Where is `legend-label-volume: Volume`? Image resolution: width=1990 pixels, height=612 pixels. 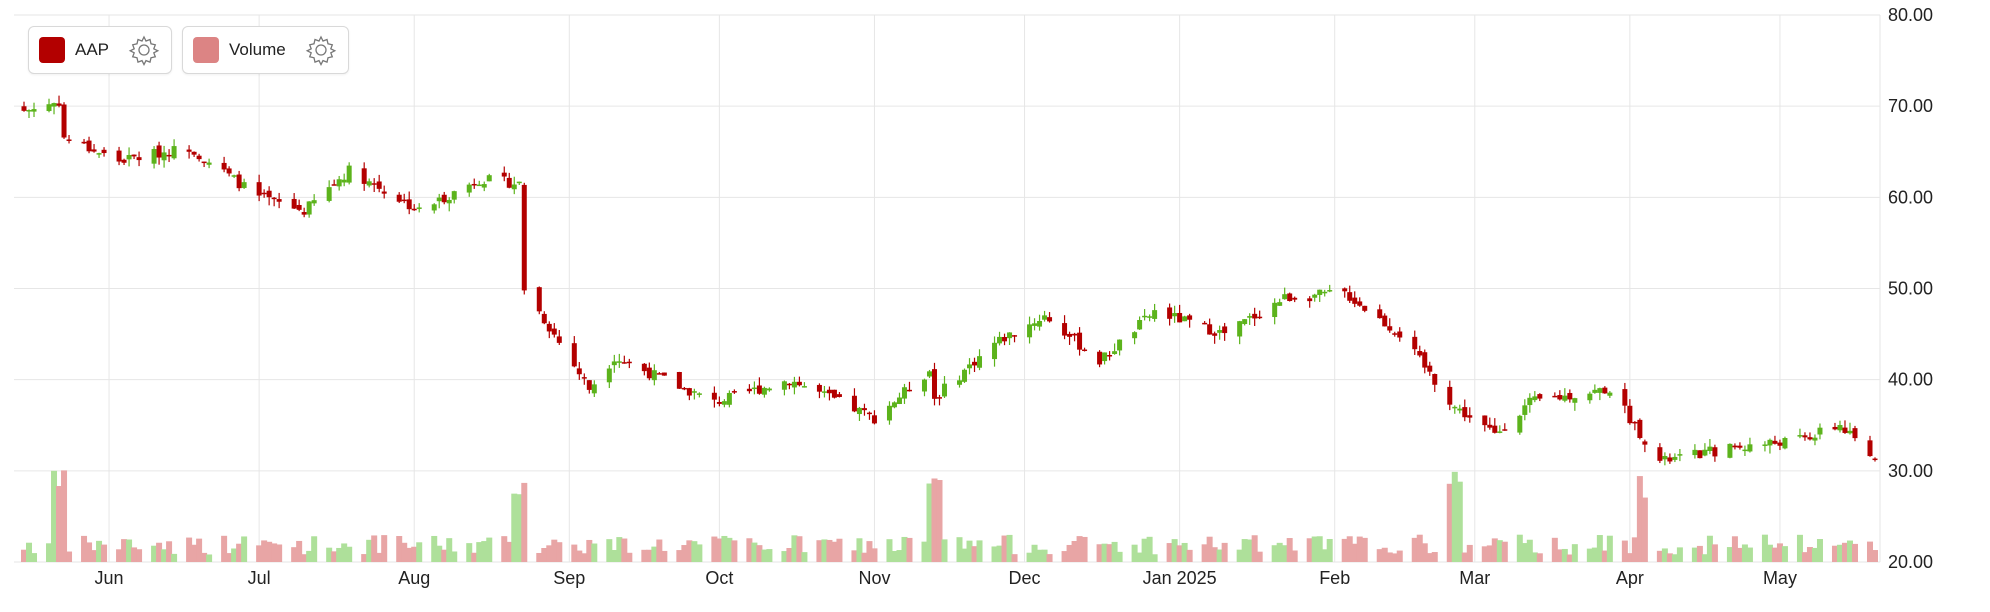 legend-label-volume: Volume is located at coordinates (257, 49).